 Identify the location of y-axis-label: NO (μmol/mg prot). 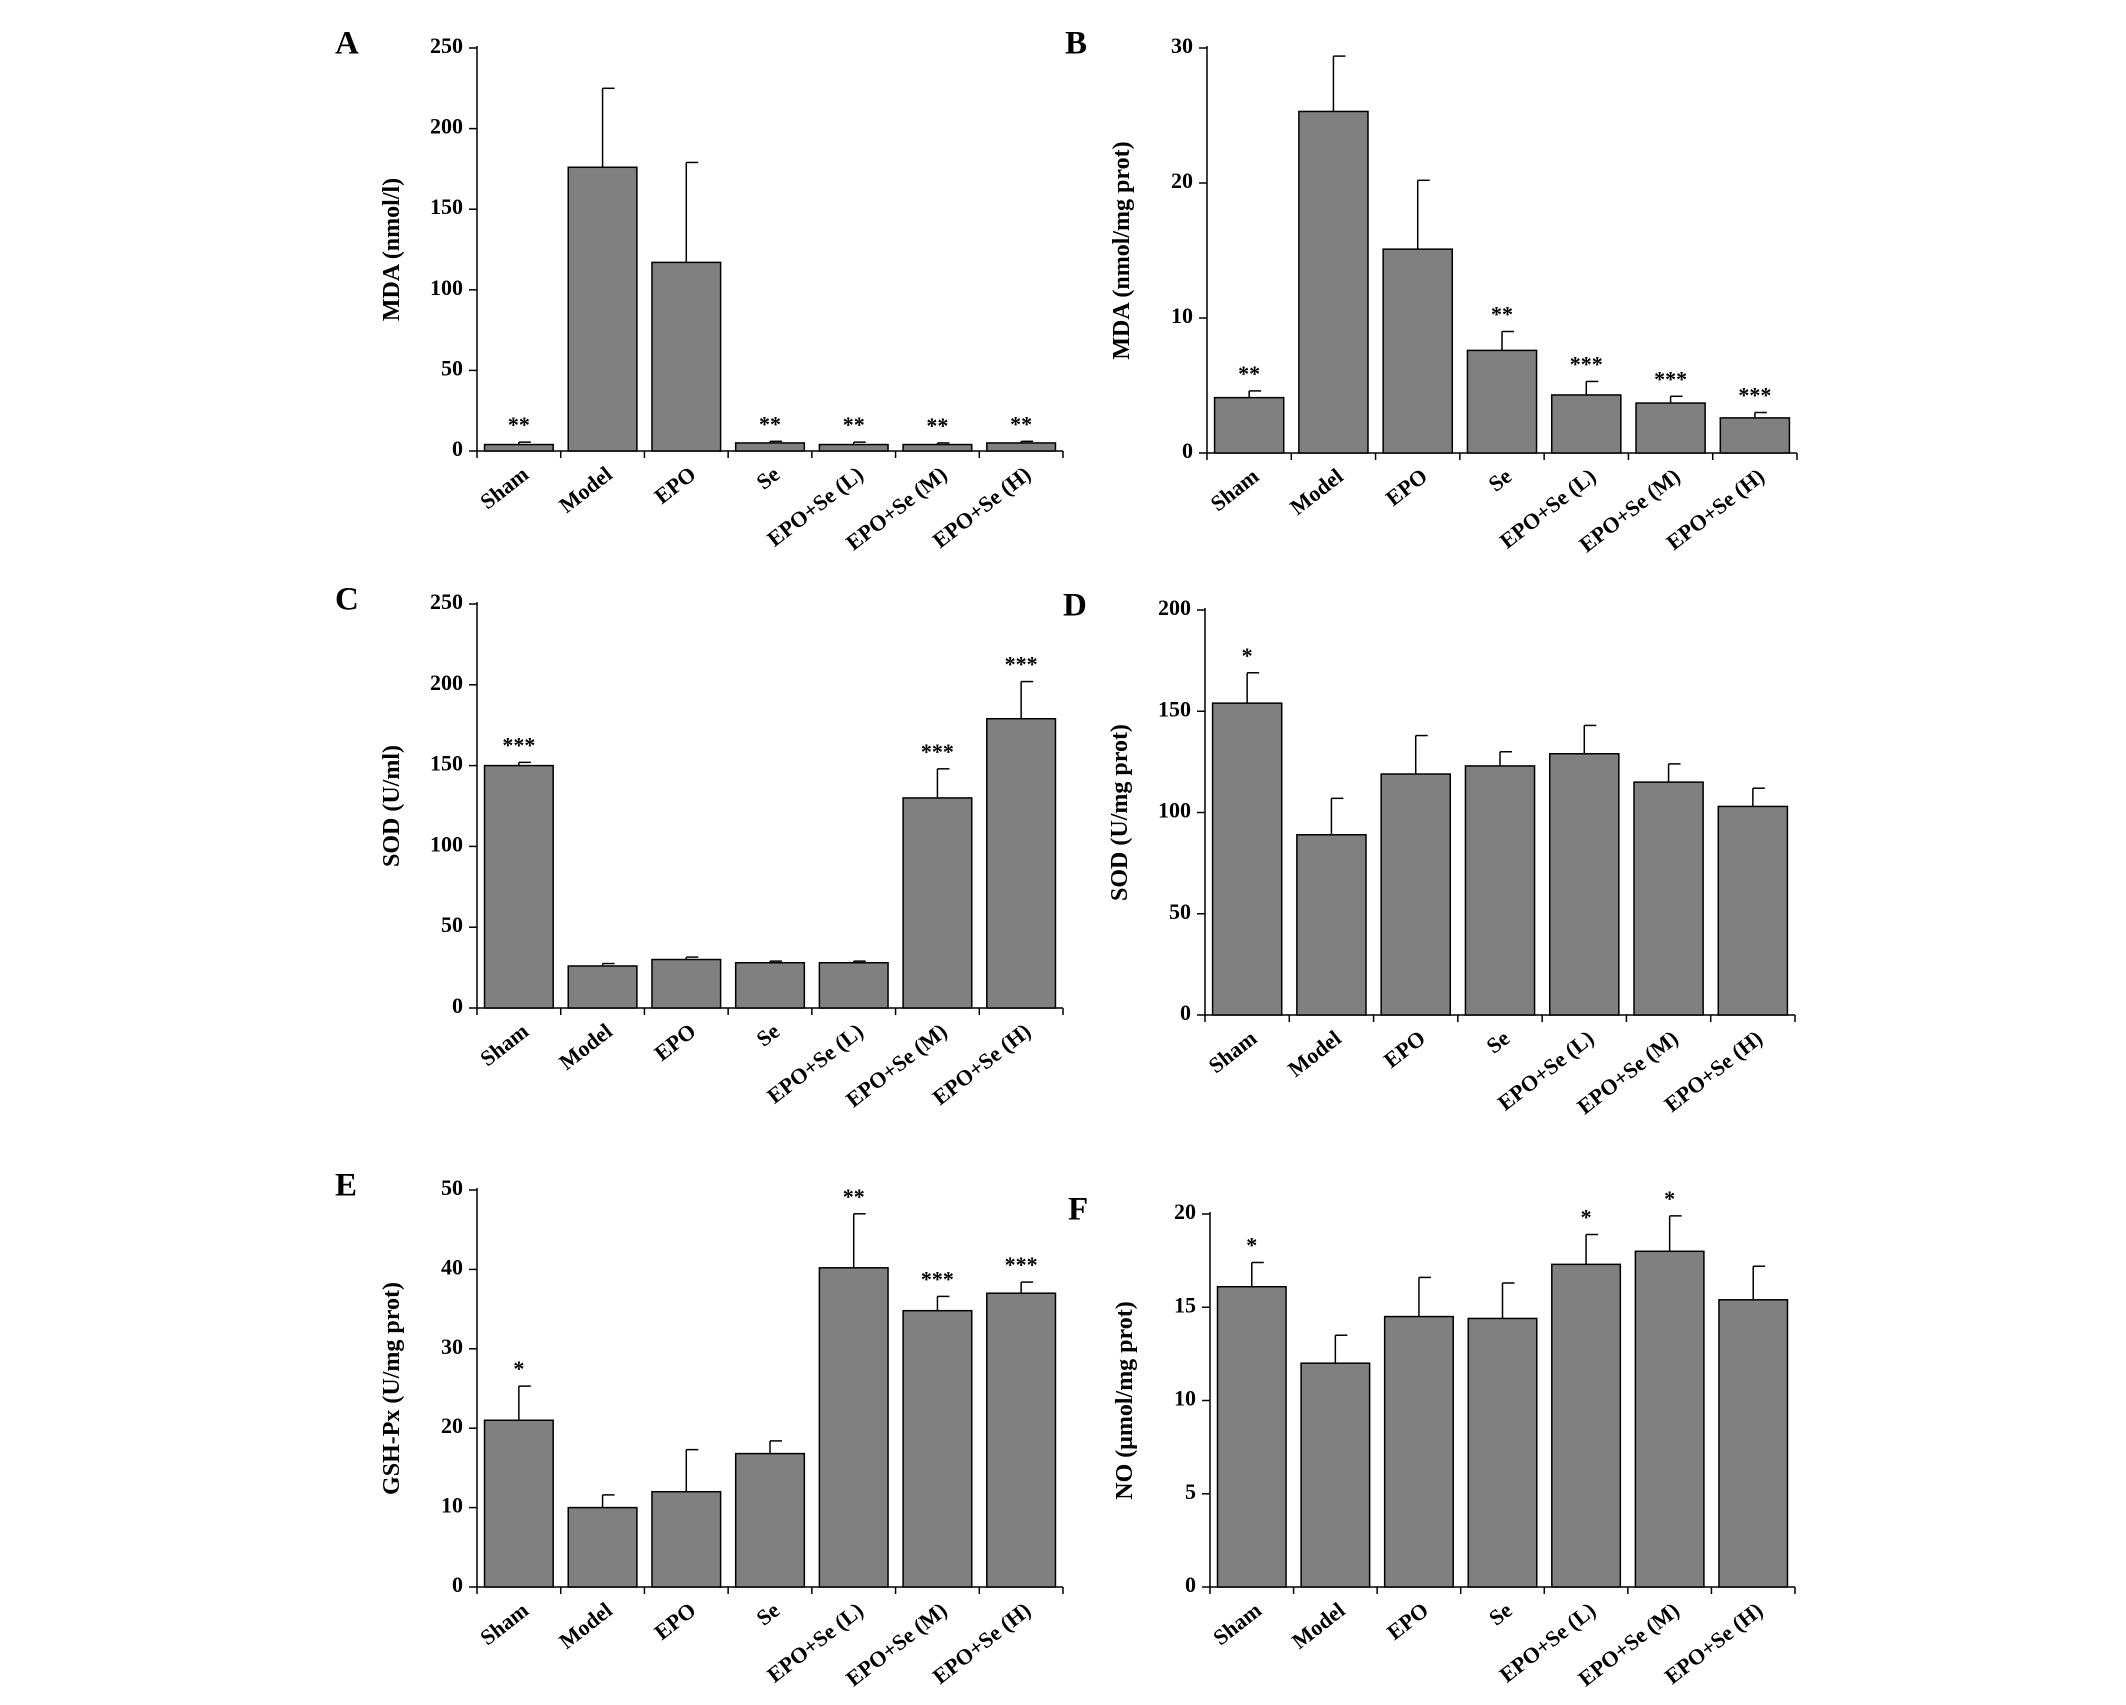
(1125, 1400).